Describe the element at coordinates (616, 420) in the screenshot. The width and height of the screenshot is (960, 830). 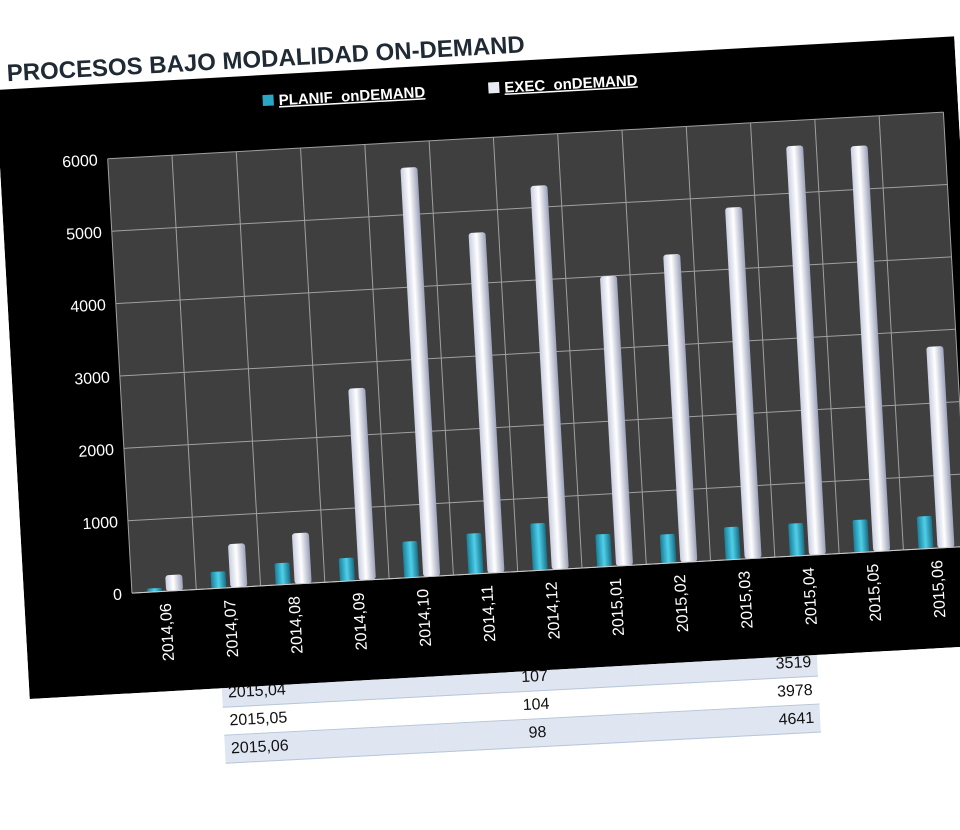
I see `bar-exec-2015,01` at that location.